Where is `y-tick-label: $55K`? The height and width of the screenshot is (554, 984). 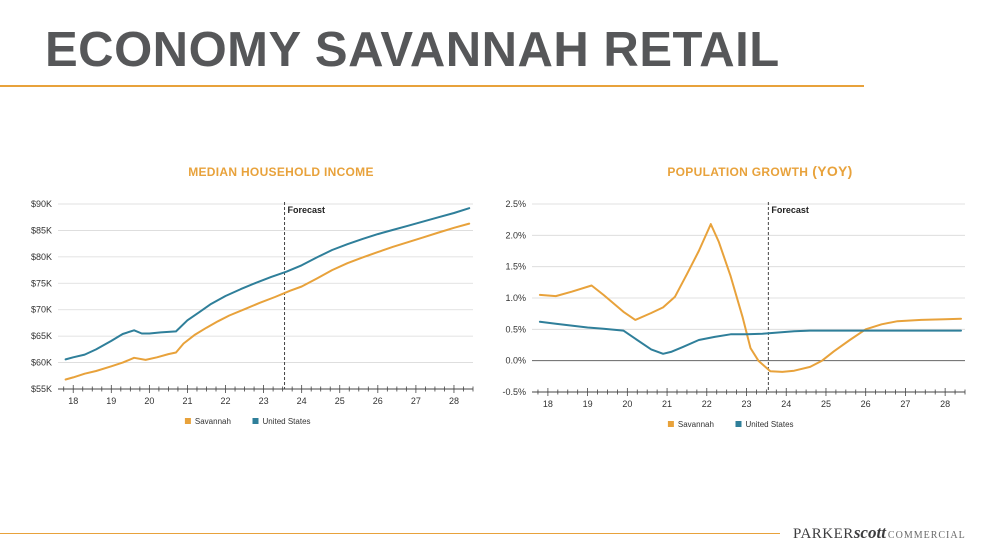
y-tick-label: $55K is located at coordinates (41, 389).